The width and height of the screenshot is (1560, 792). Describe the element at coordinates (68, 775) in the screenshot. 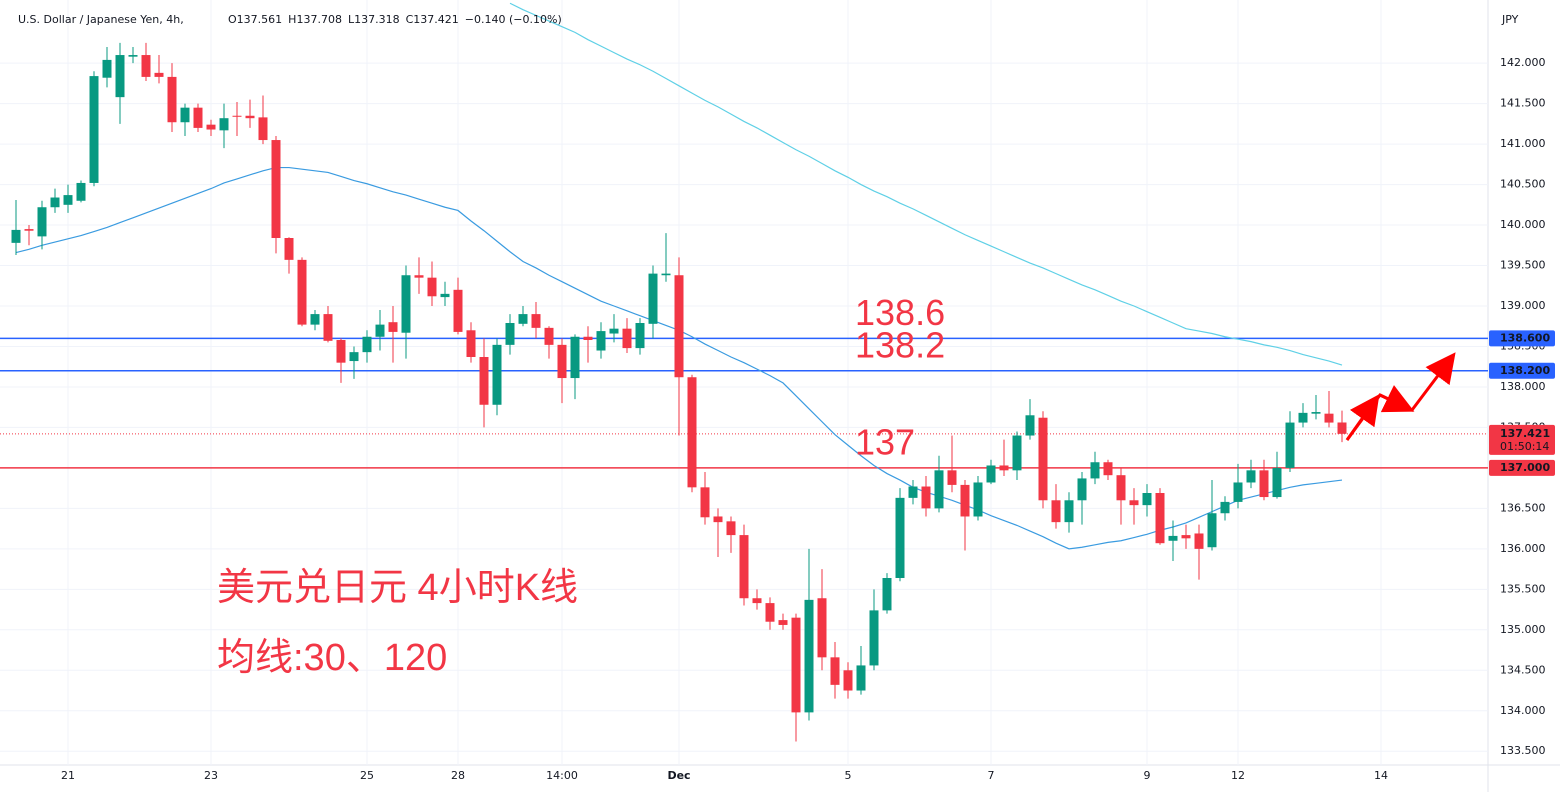

I see `x-tick-label: 21` at that location.